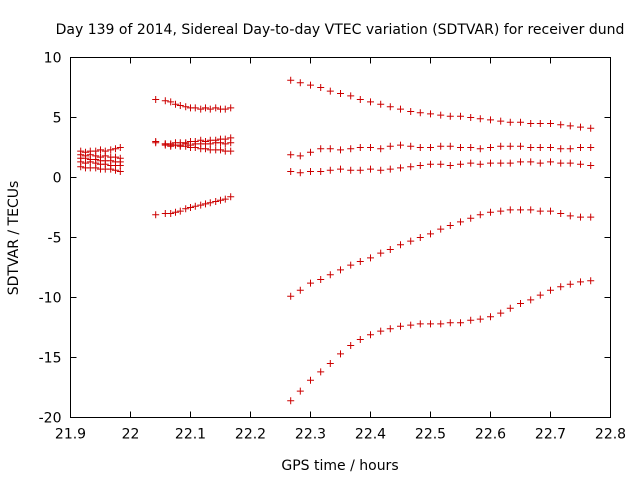  Describe the element at coordinates (339, 466) in the screenshot. I see `x-axis-label: GPS time / hours` at that location.